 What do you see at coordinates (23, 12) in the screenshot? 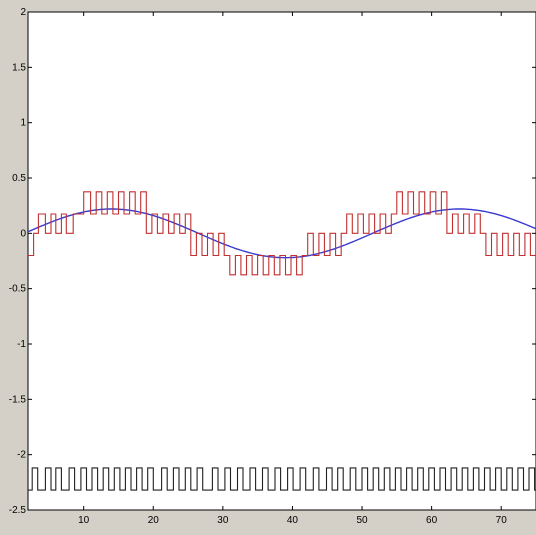
I see `y-tick-label: 2` at bounding box center [23, 12].